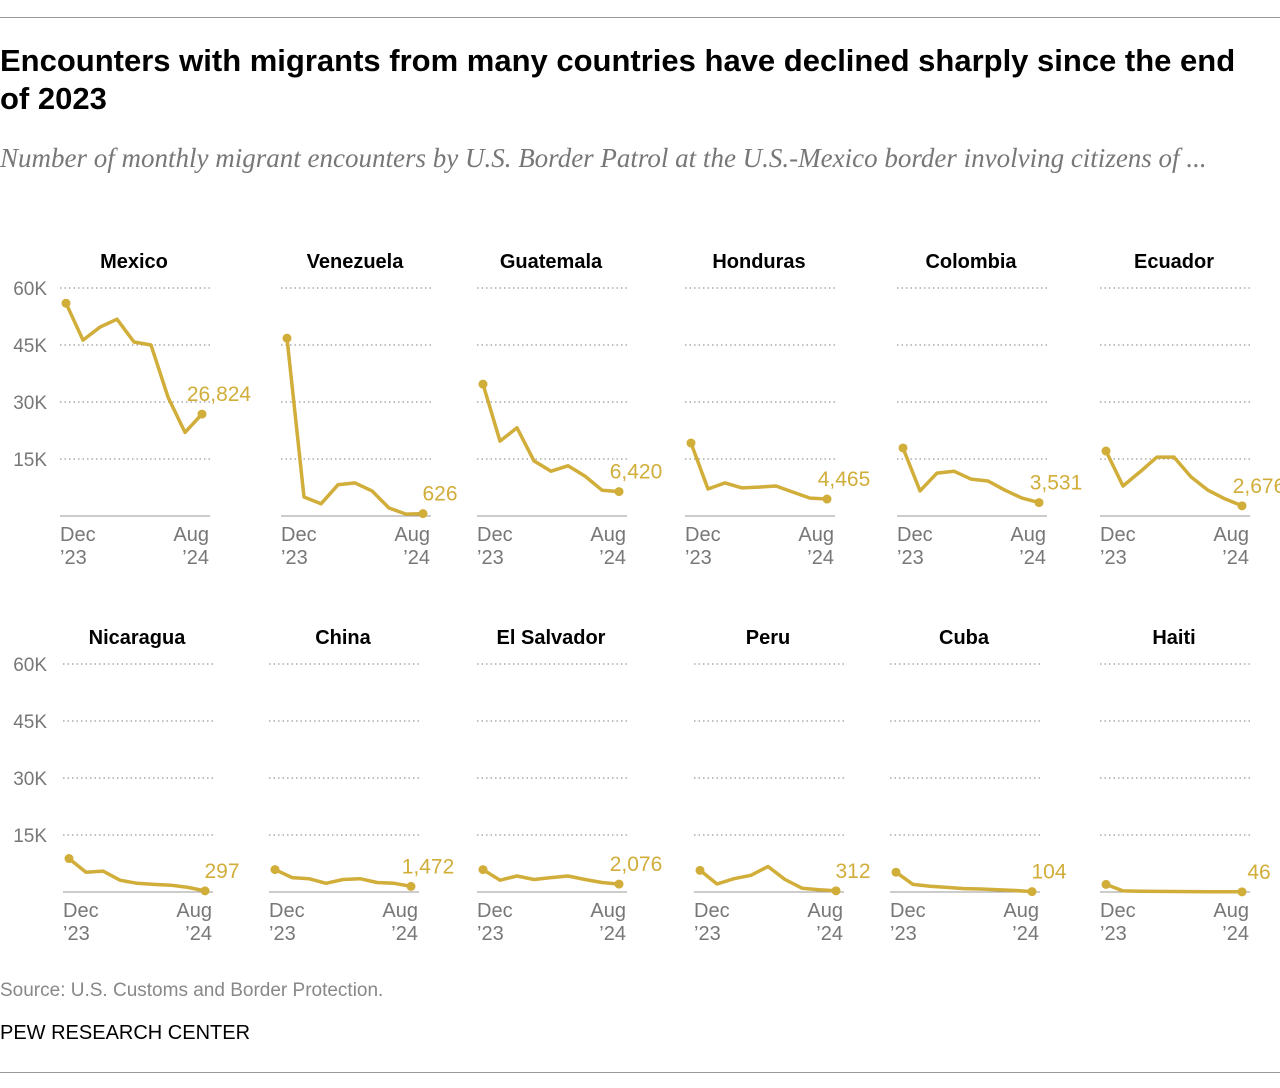  I want to click on value-label: 26,824, so click(219, 394).